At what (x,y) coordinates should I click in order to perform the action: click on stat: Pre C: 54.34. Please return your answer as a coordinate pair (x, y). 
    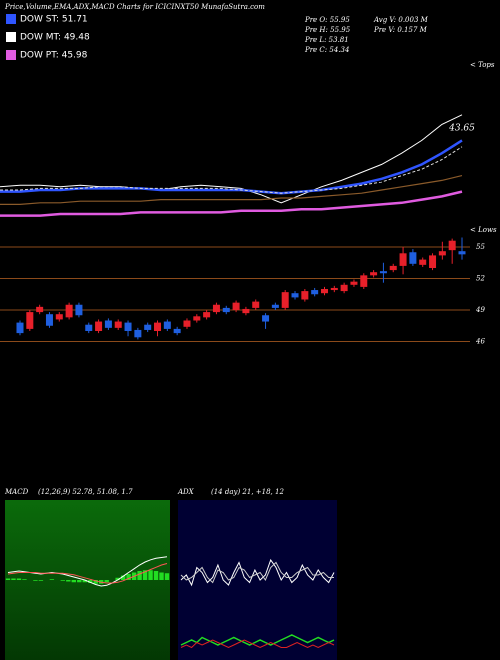
    Looking at the image, I should click on (326, 50).